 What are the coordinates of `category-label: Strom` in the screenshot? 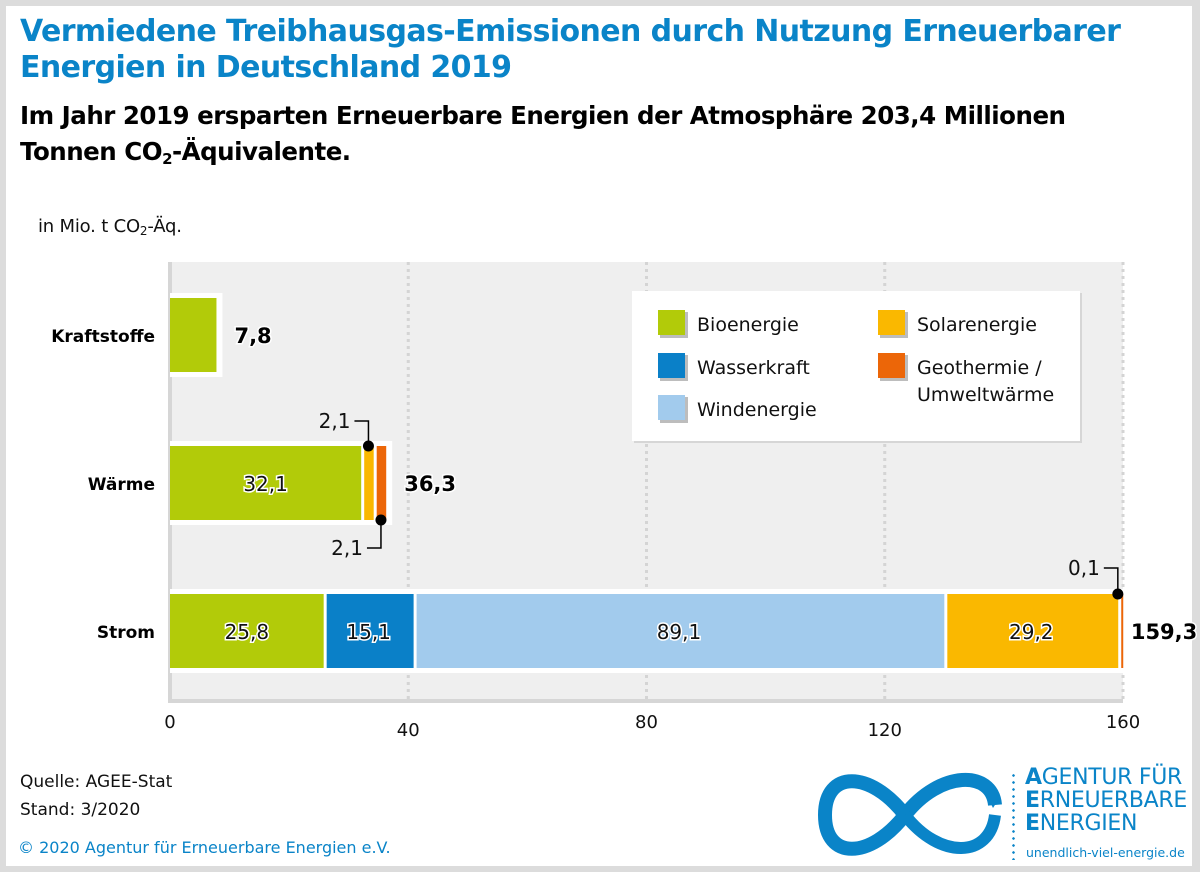 It's located at (126, 633).